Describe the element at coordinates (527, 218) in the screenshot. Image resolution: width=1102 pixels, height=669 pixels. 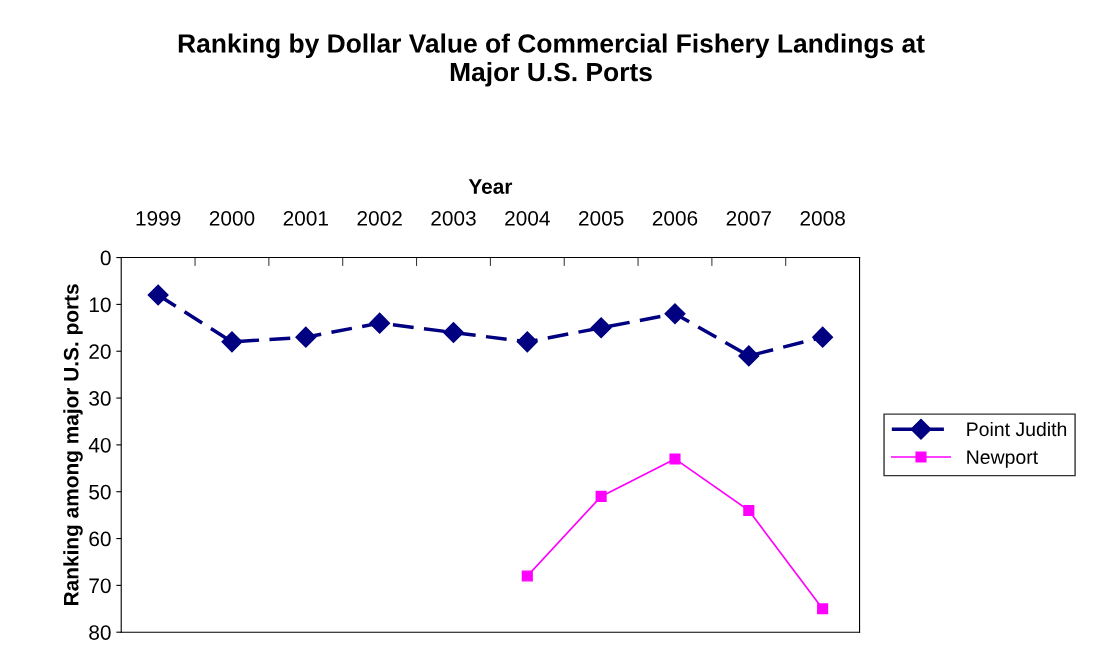
I see `x-tick-label: 2004` at that location.